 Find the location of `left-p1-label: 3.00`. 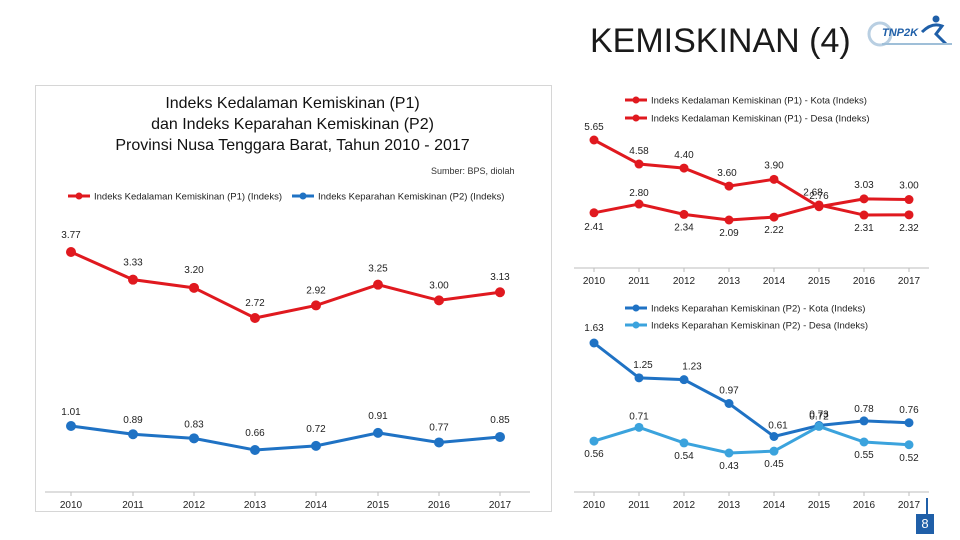

left-p1-label: 3.00 is located at coordinates (439, 285).